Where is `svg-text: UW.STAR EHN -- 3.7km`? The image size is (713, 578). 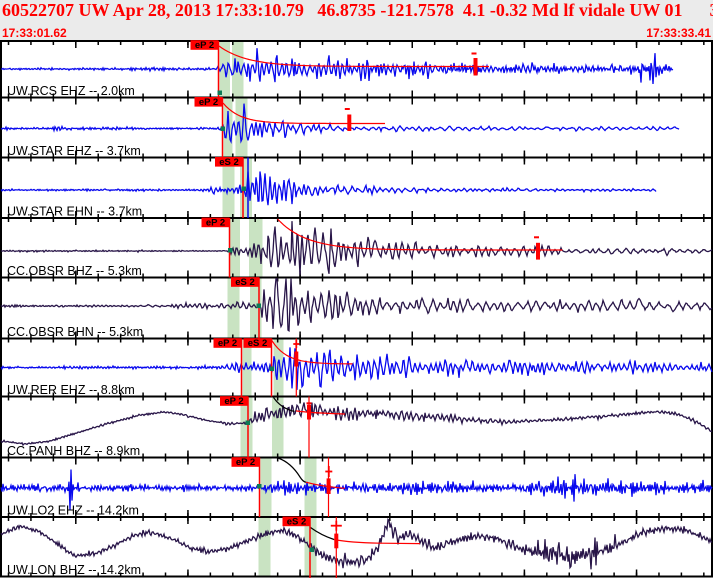 svg-text: UW.STAR EHN -- 3.7km is located at coordinates (74, 212).